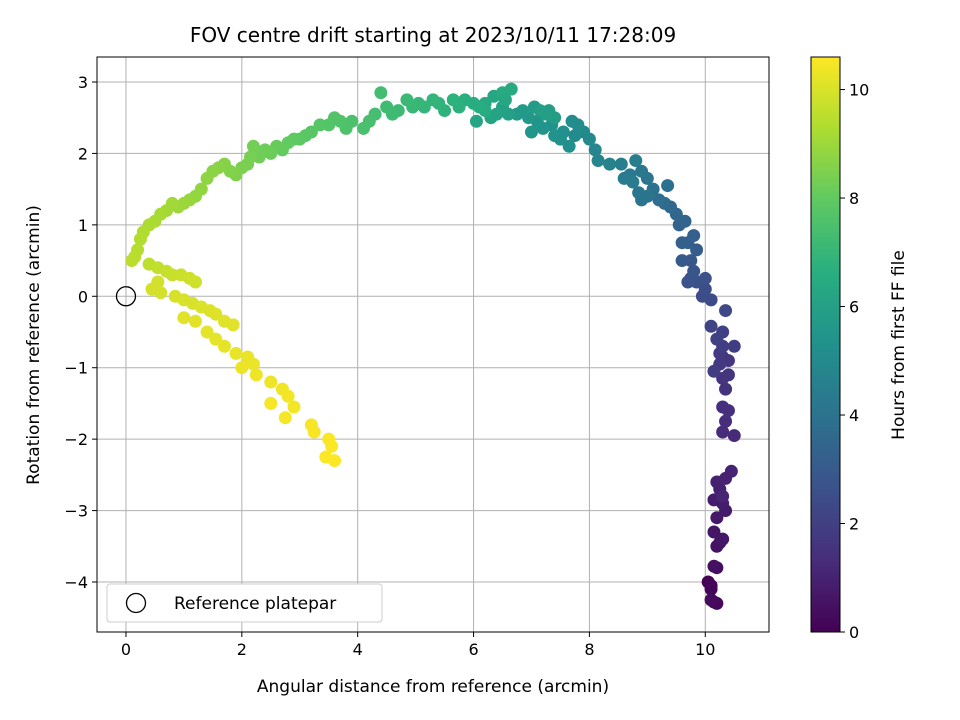 The width and height of the screenshot is (960, 720). I want to click on colorbar-tick-label: 8, so click(854, 198).